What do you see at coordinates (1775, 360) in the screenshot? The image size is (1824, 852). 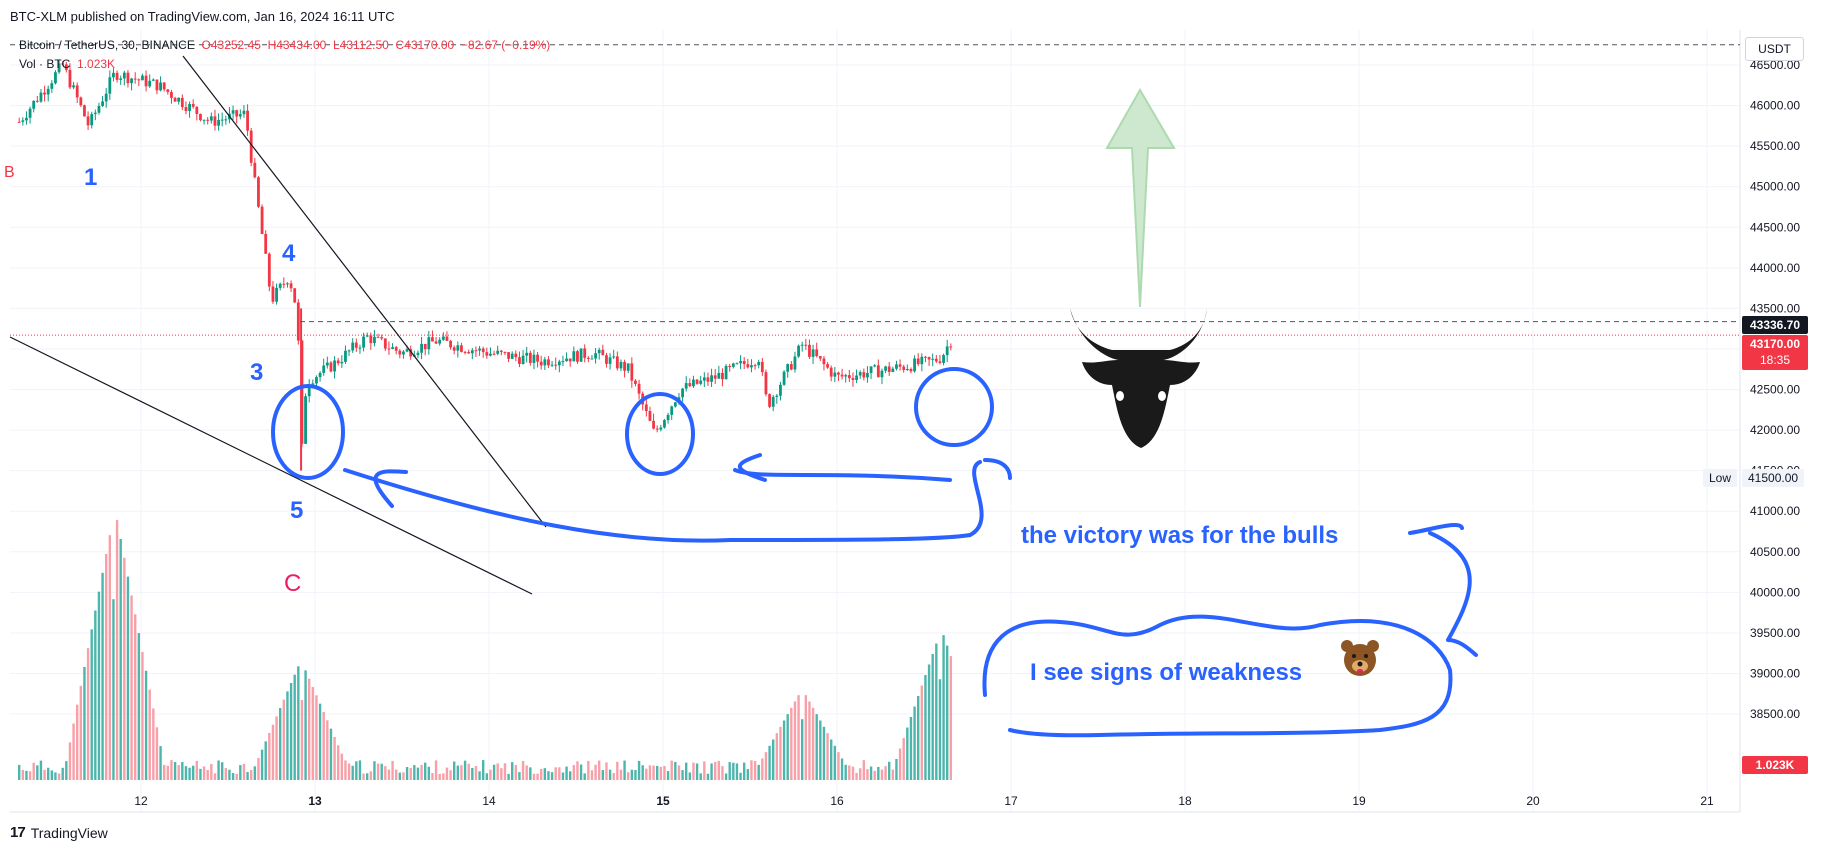 I see `bar-countdown: 18:35` at bounding box center [1775, 360].